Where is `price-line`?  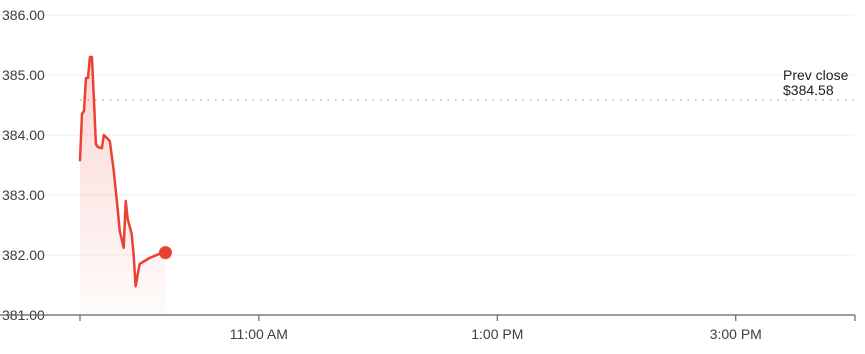 price-line is located at coordinates (122, 171).